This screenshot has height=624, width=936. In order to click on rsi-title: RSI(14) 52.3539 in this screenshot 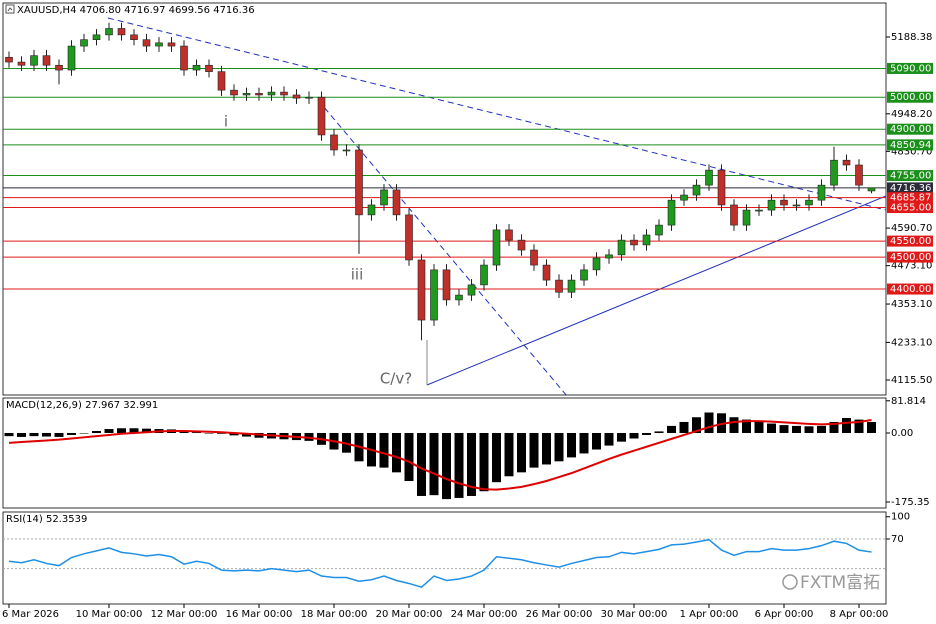, I will do `click(46, 519)`.